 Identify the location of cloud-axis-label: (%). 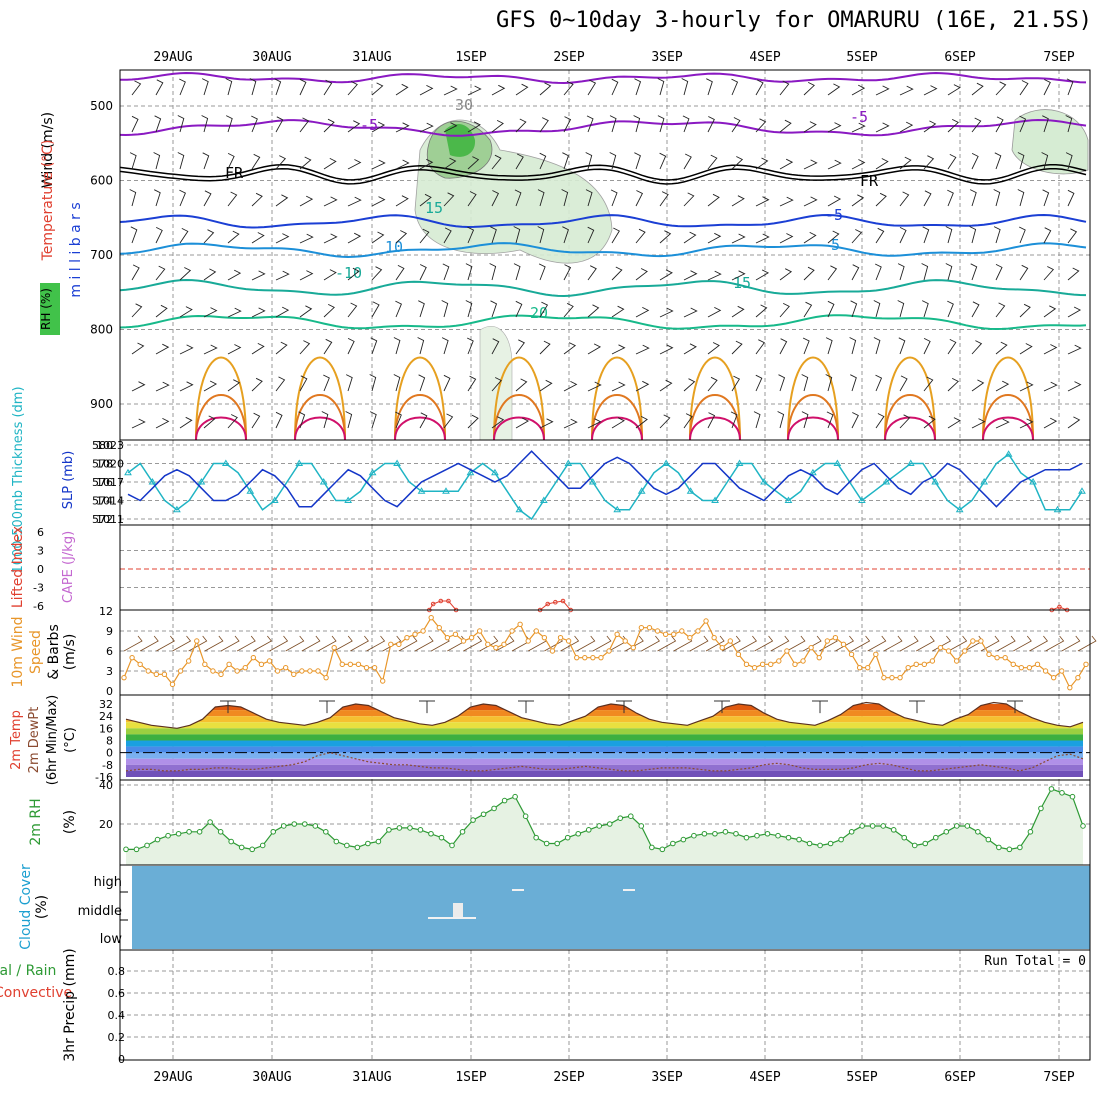
(42, 907).